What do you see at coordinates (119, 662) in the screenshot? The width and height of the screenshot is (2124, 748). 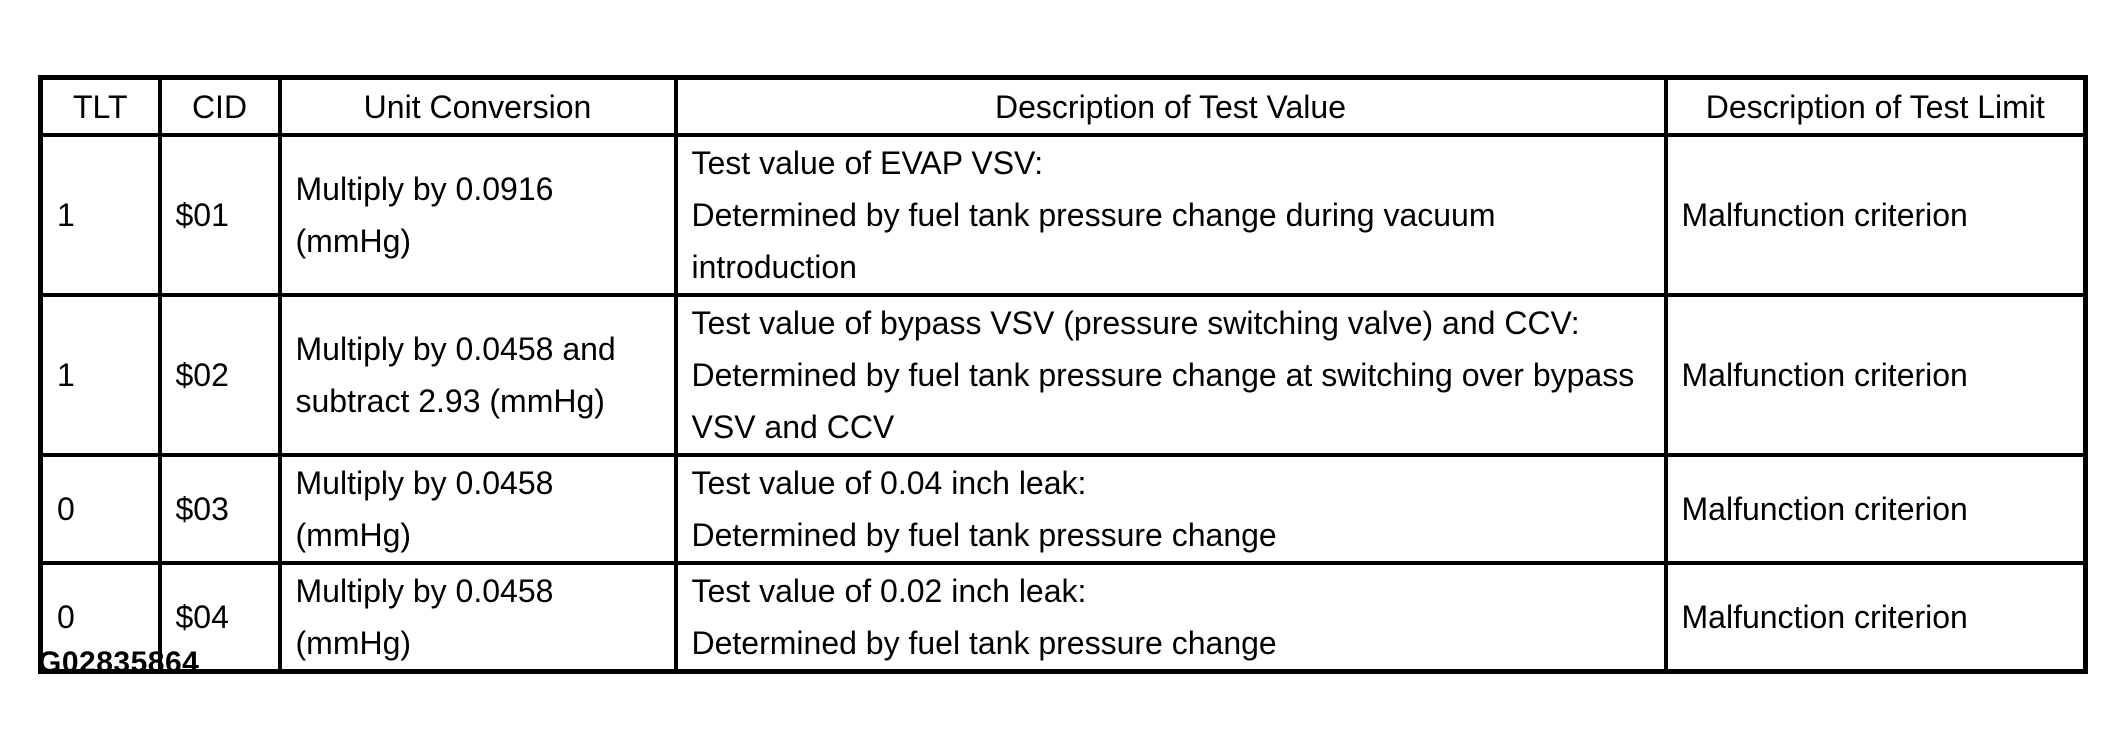 I see `figure-id-label: G02835864` at bounding box center [119, 662].